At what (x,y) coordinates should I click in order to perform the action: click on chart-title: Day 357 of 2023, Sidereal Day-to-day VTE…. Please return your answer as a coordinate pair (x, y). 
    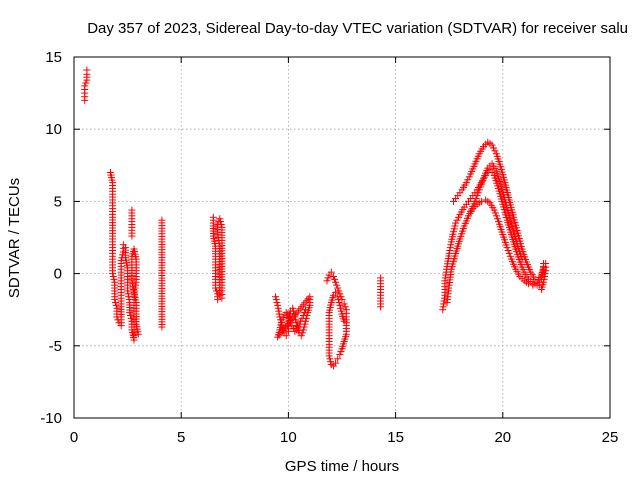
    Looking at the image, I should click on (357, 28).